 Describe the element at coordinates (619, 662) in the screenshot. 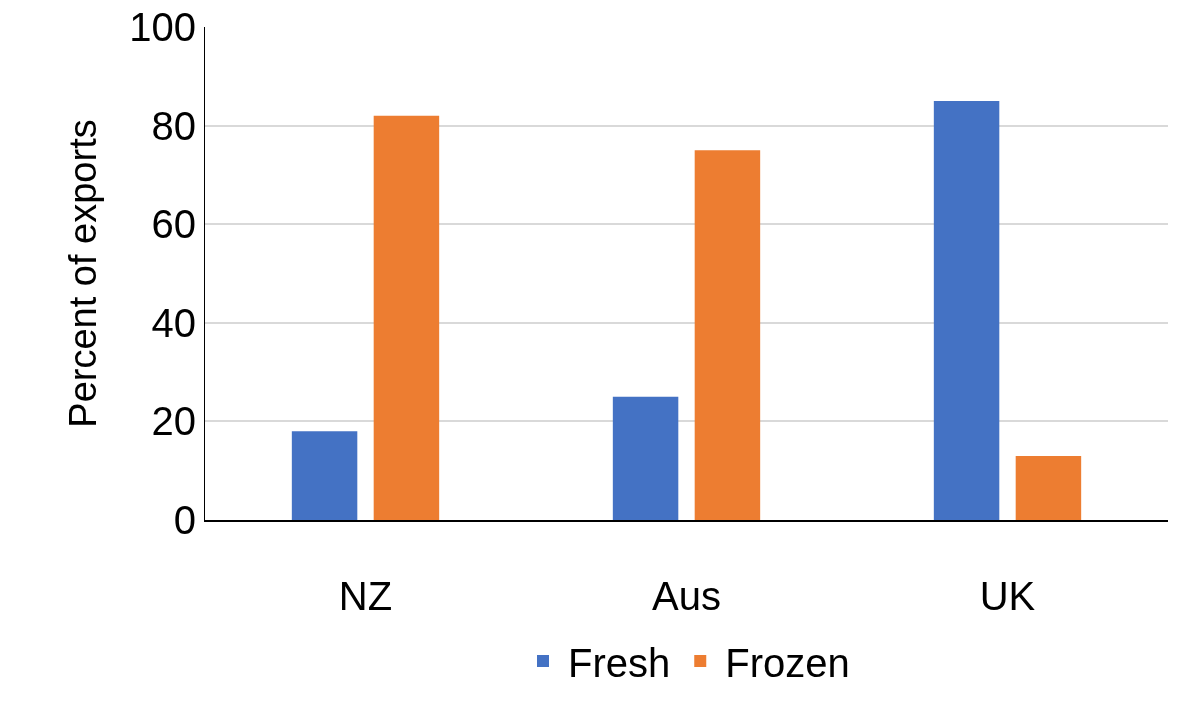

I see `legend-label: Fresh` at that location.